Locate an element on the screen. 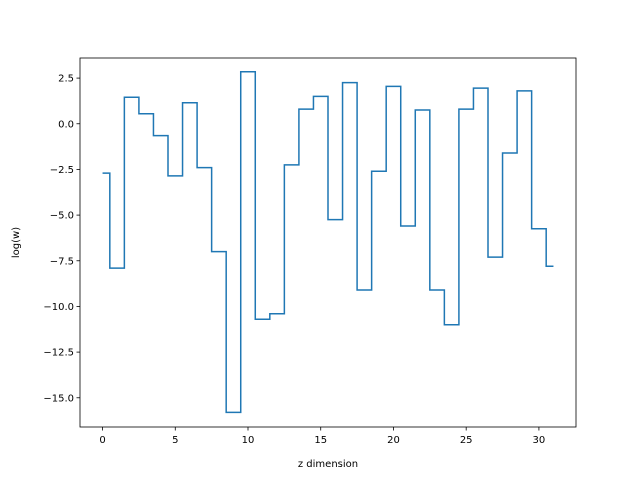 This screenshot has height=480, width=640. x-axis-ticks: 0 5 10 15 20 25 30 is located at coordinates (322, 436).